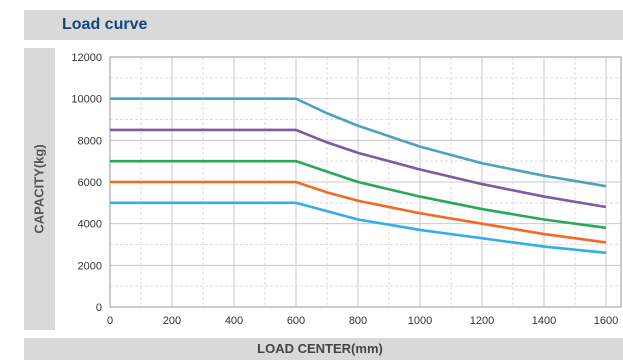 This screenshot has width=623, height=360. I want to click on x-tick-label: 1400, so click(544, 321).